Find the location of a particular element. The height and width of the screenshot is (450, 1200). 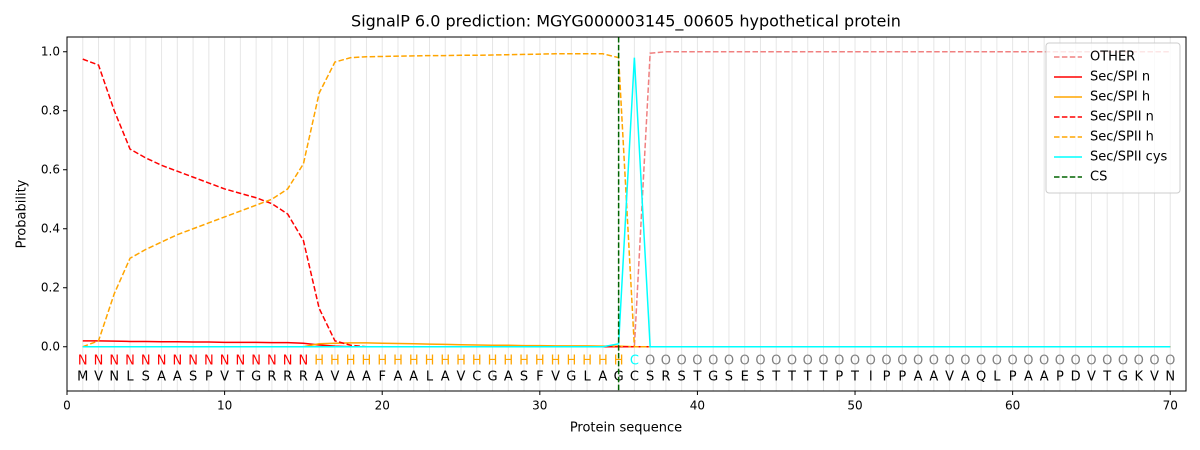

y-tick-label: 0.4 is located at coordinates (50, 228).